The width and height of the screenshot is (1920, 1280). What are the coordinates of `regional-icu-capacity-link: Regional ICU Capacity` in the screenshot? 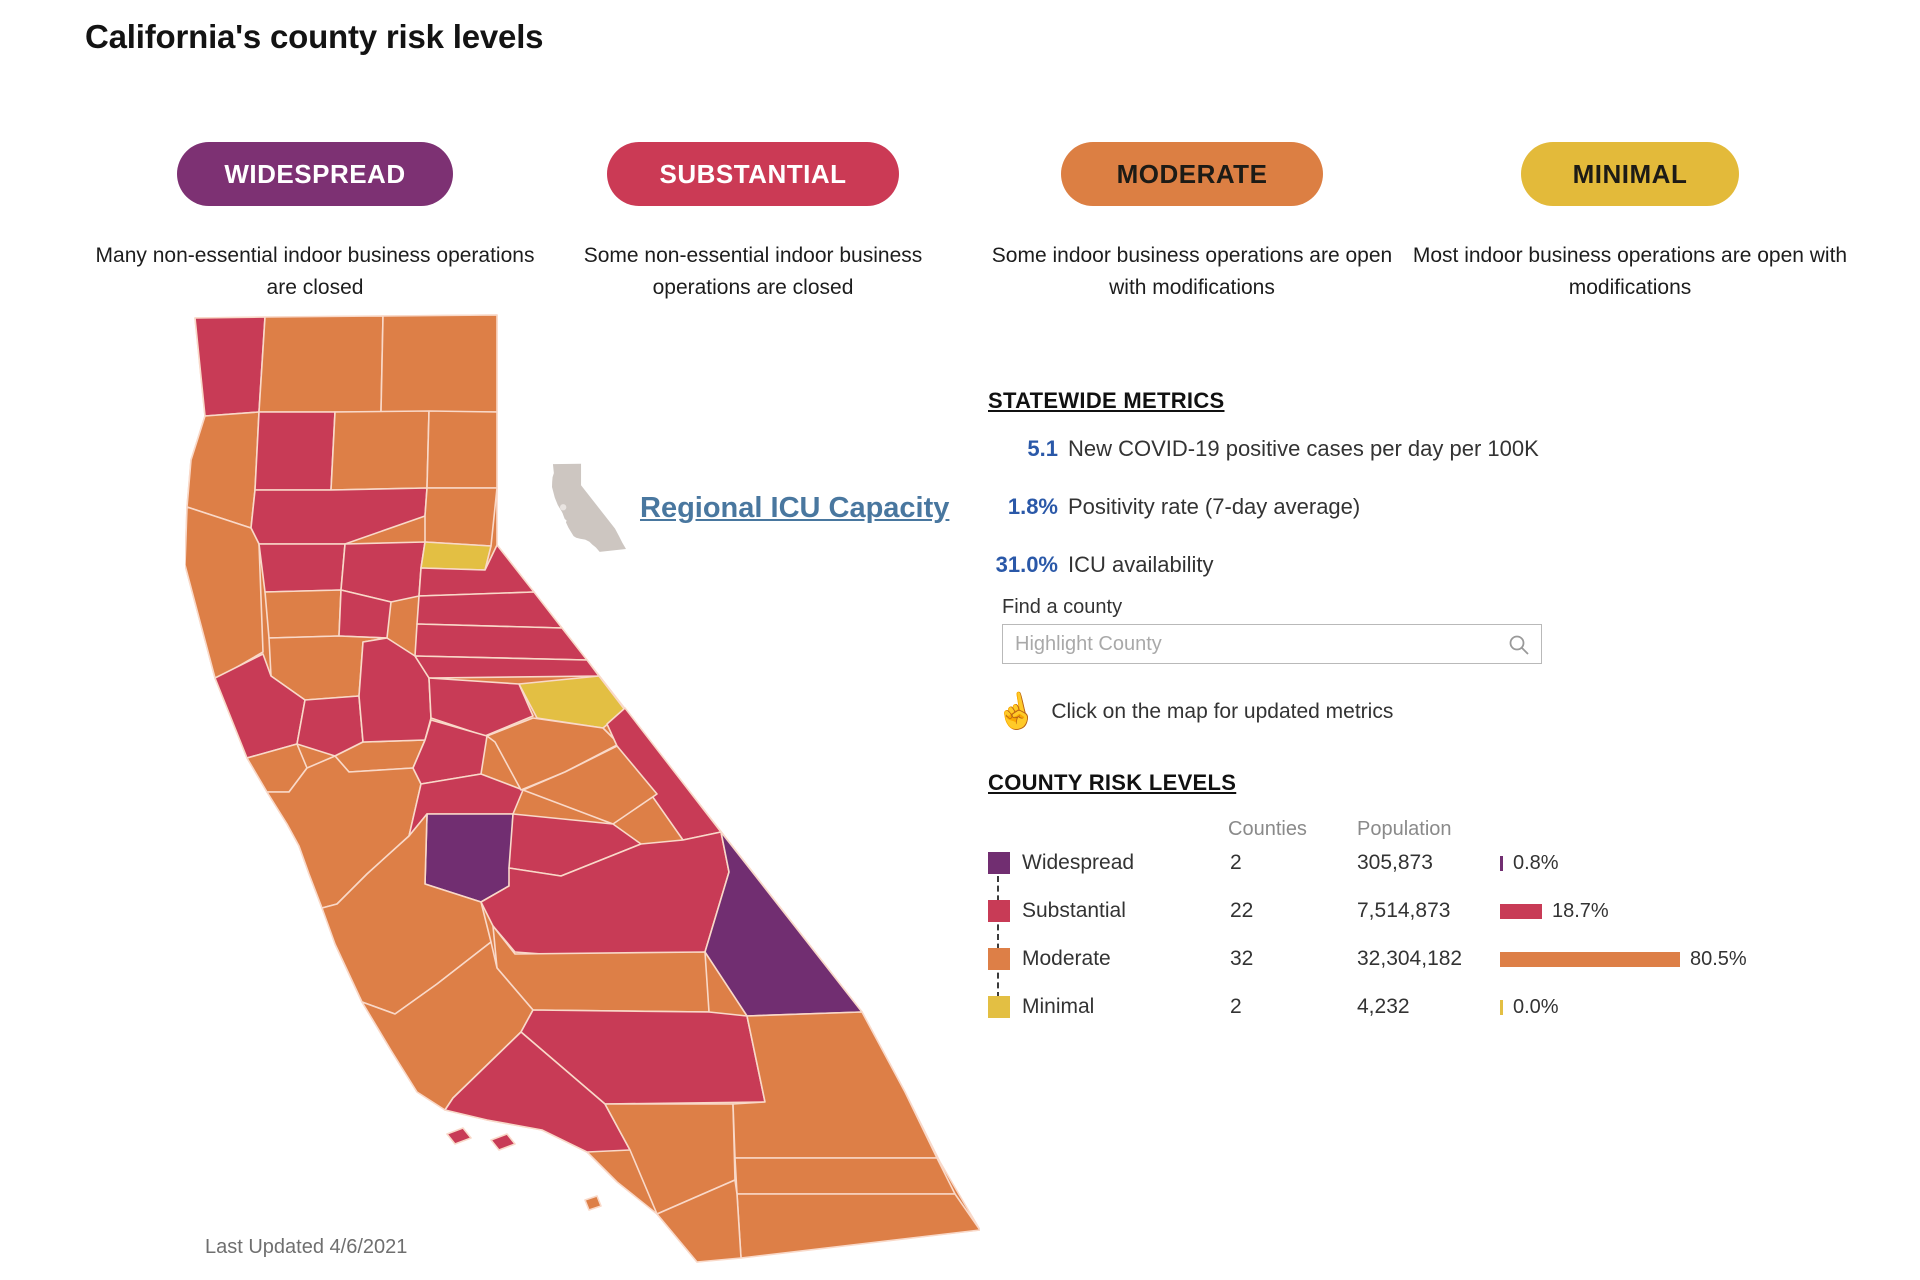 It's located at (795, 507).